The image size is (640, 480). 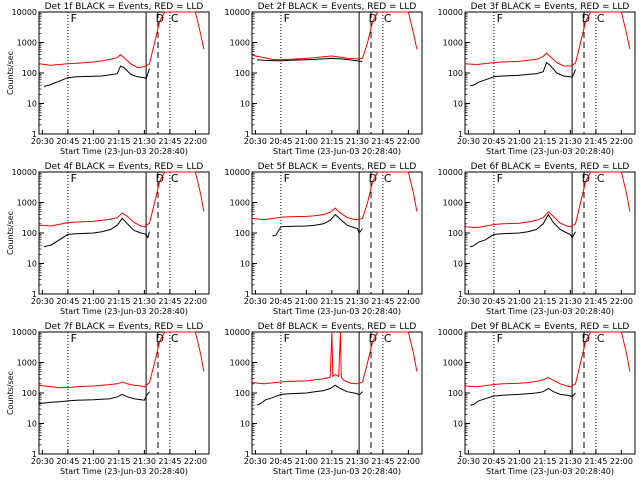 What do you see at coordinates (337, 7) in the screenshot?
I see `chart-title: Det 2f BLACK = Events, RED = LLD` at bounding box center [337, 7].